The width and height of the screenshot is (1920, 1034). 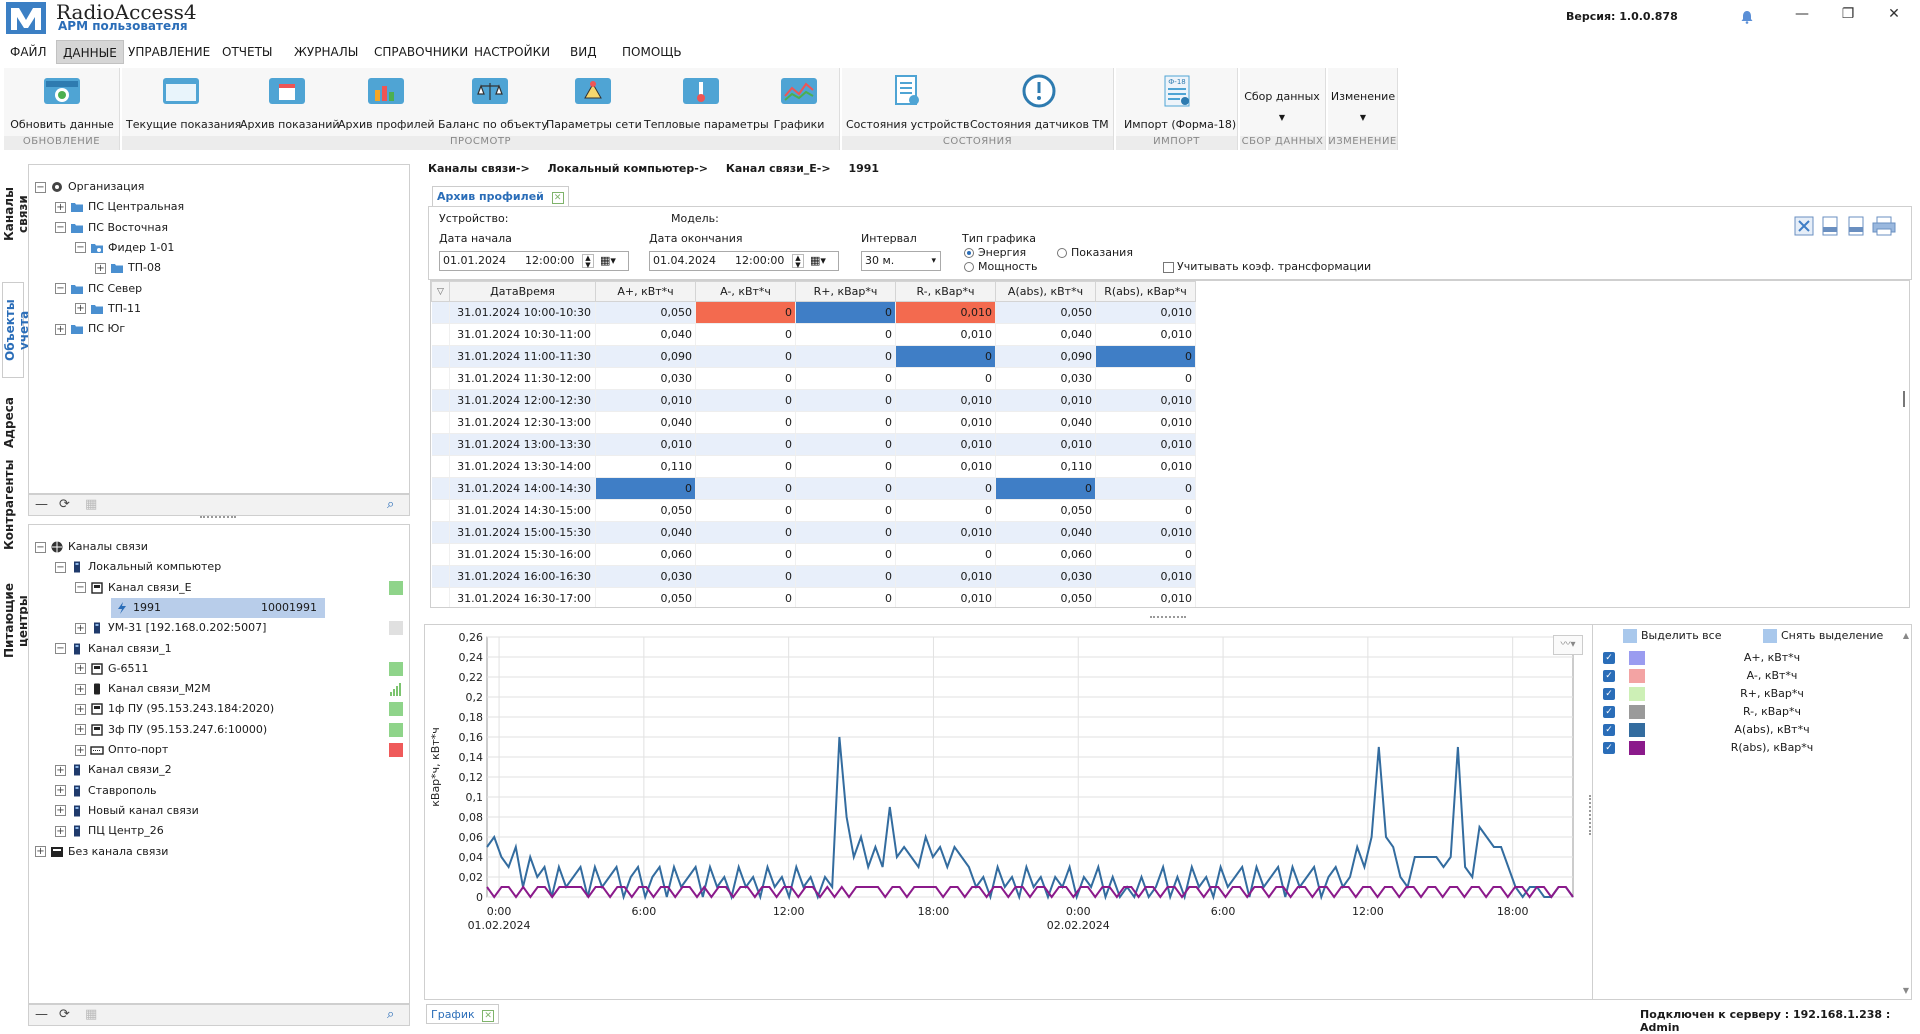 What do you see at coordinates (440, 291) in the screenshot?
I see `filter-icon: ▽` at bounding box center [440, 291].